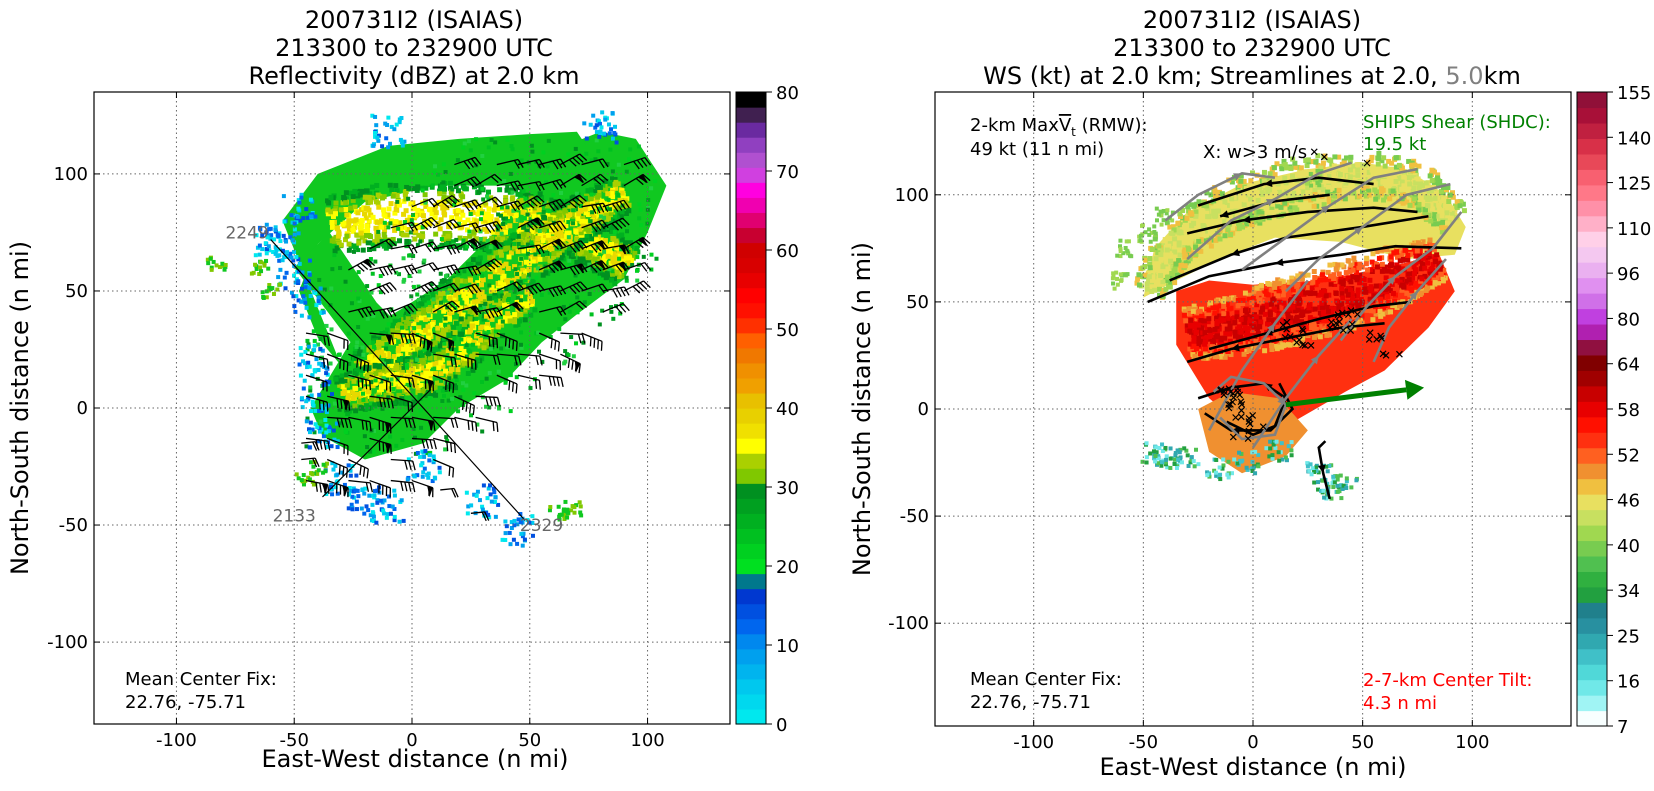 The height and width of the screenshot is (791, 1654). What do you see at coordinates (1252, 48) in the screenshot?
I see `right-title-line-2: 213300 to 232900 UTC` at bounding box center [1252, 48].